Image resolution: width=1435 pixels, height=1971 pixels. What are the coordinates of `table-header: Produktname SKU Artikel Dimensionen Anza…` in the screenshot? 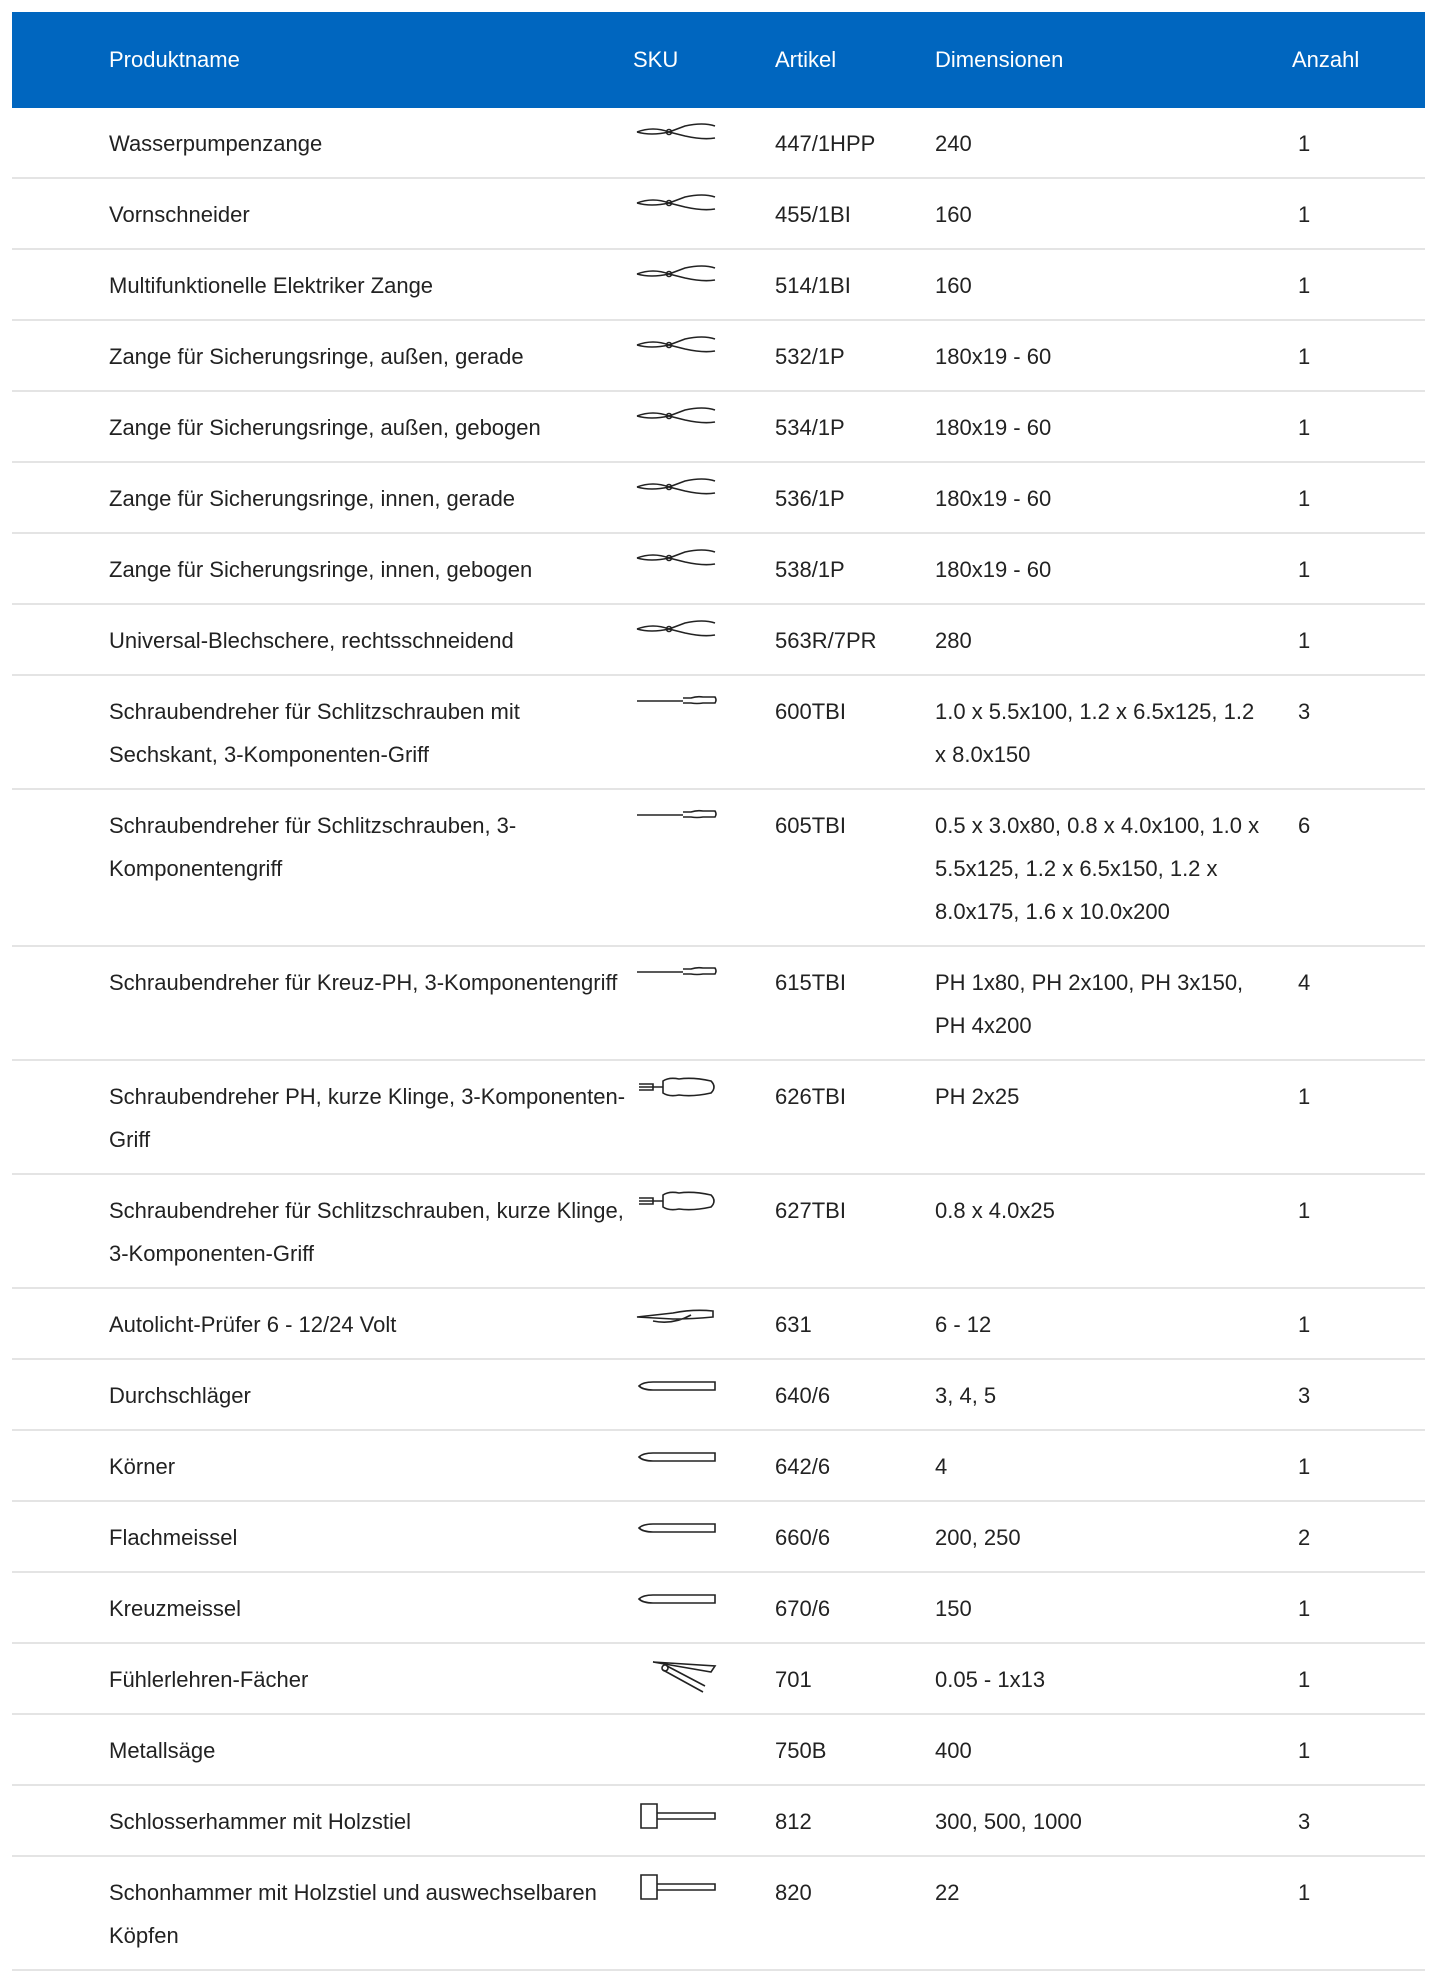 It's located at (718, 60).